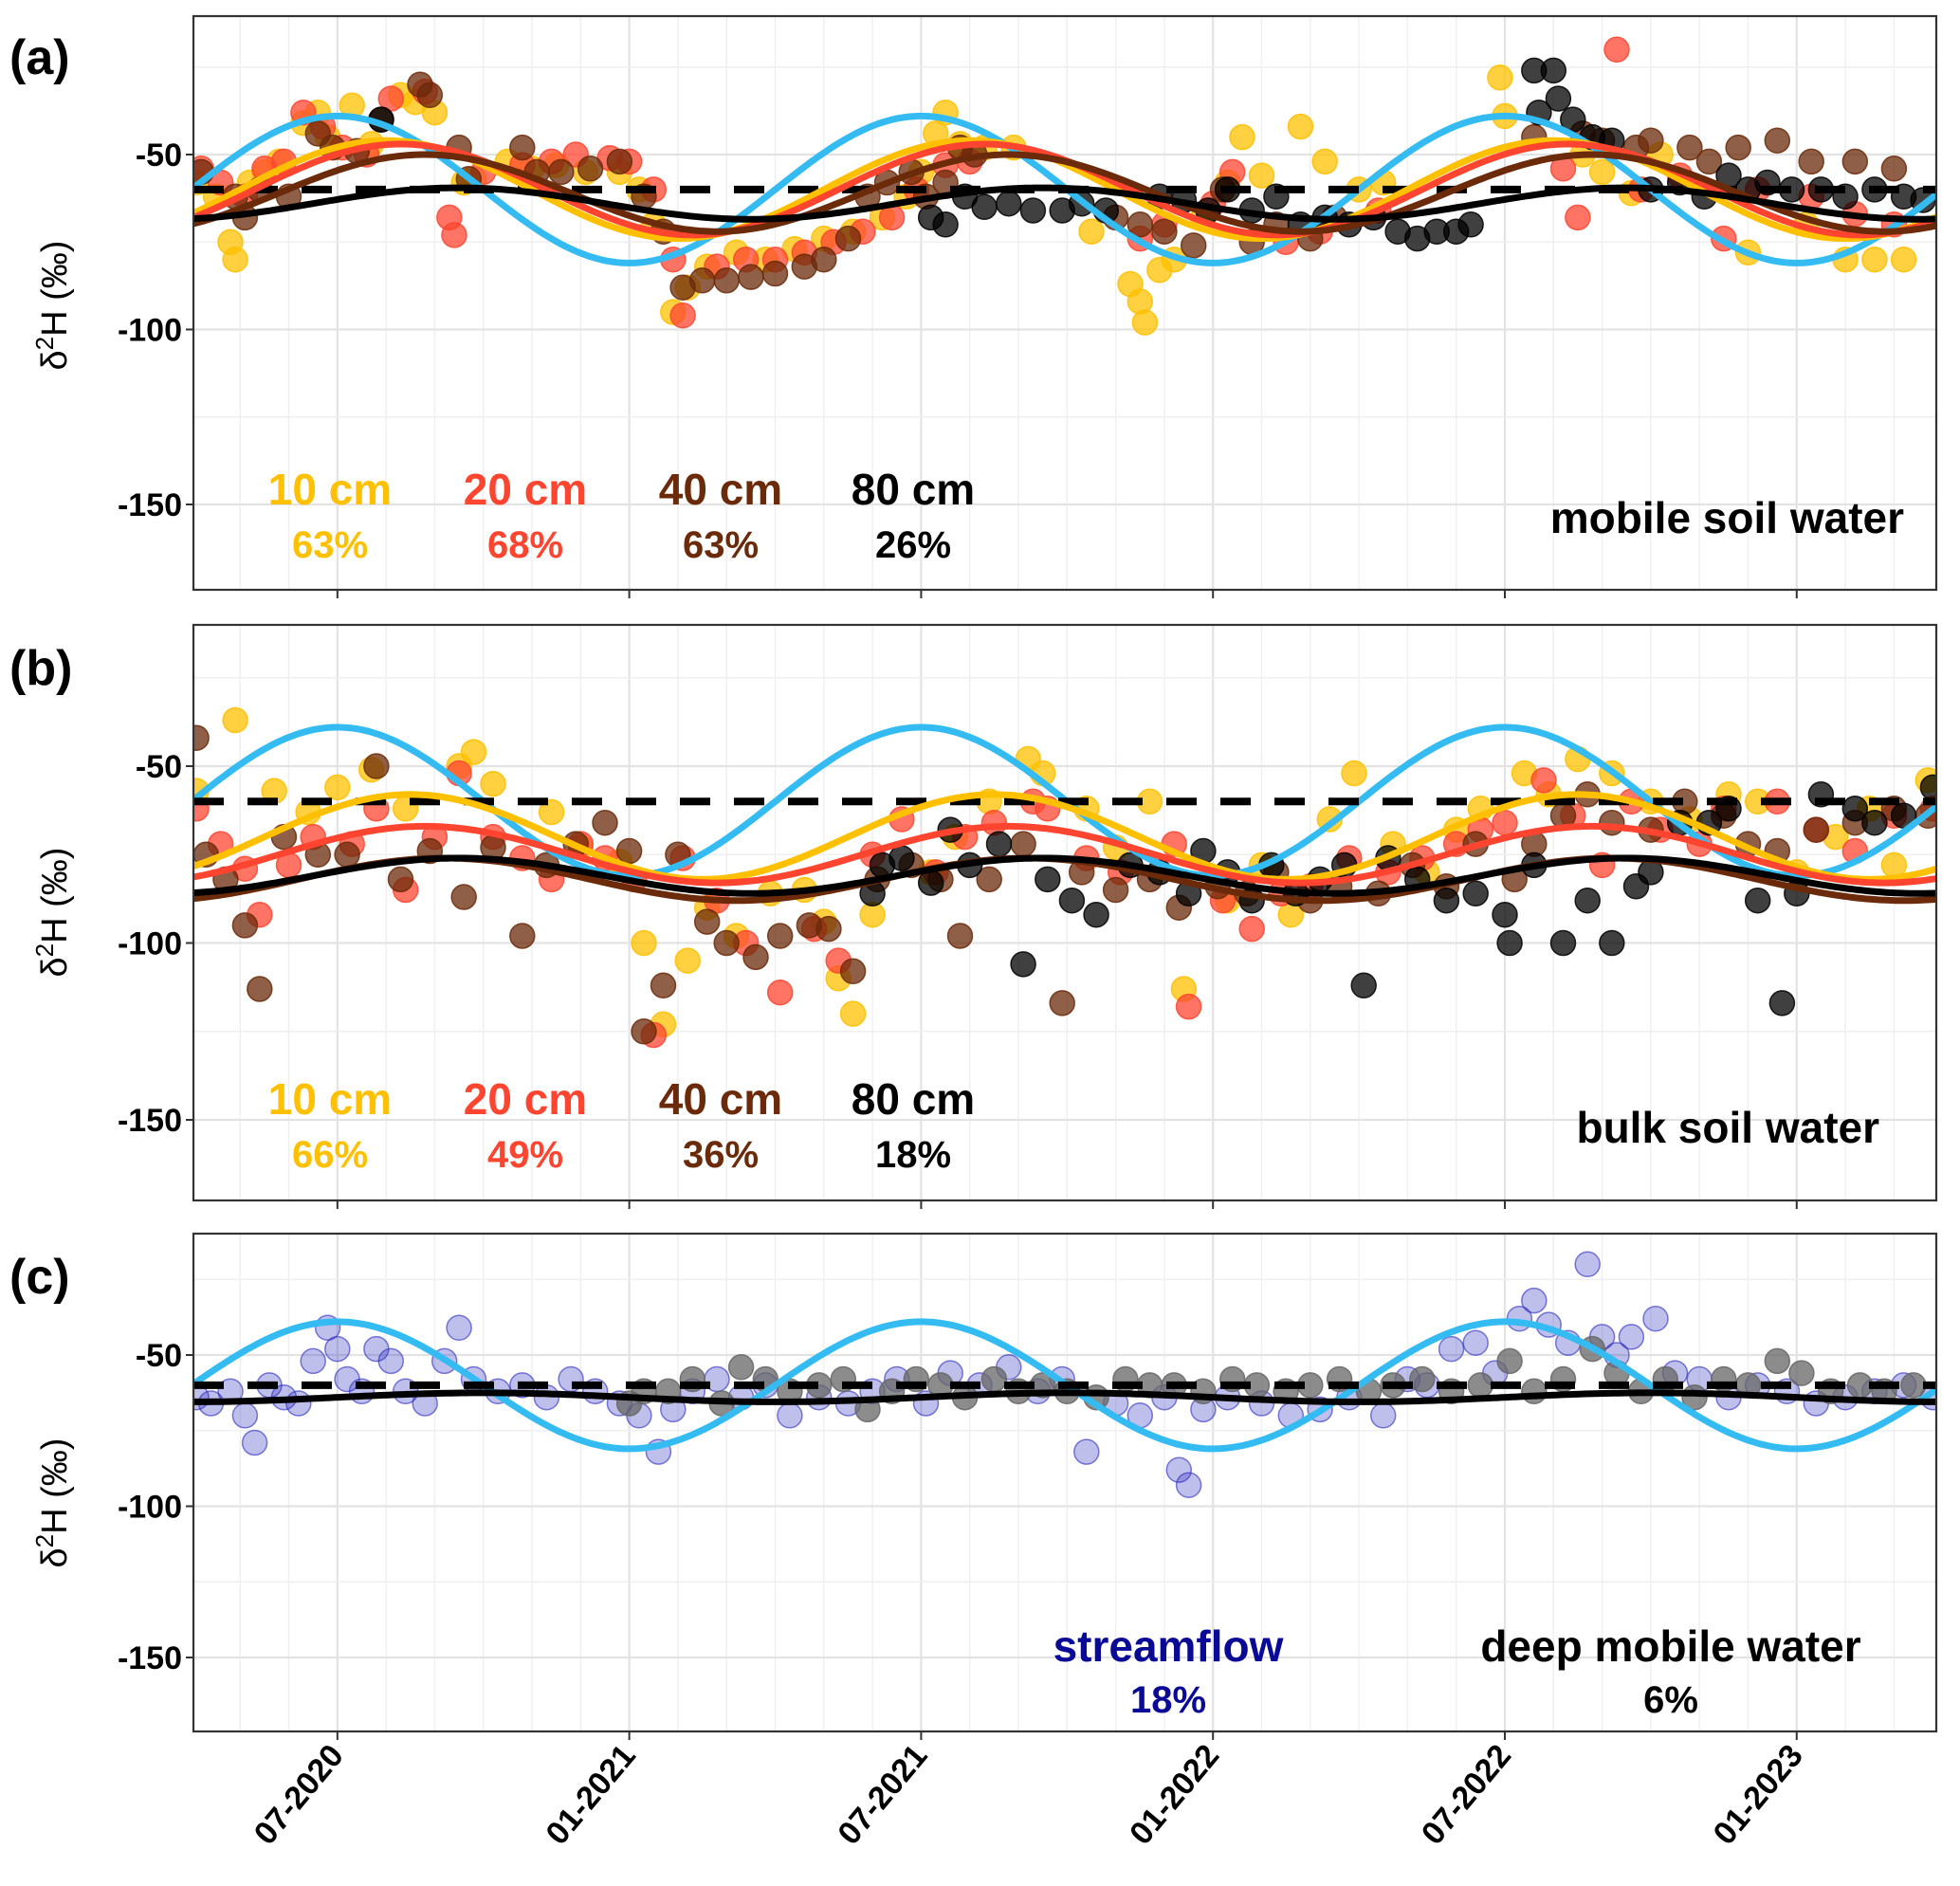 Image resolution: width=1960 pixels, height=1886 pixels. I want to click on annotation-b-10cm-label: 10 cm, so click(330, 1099).